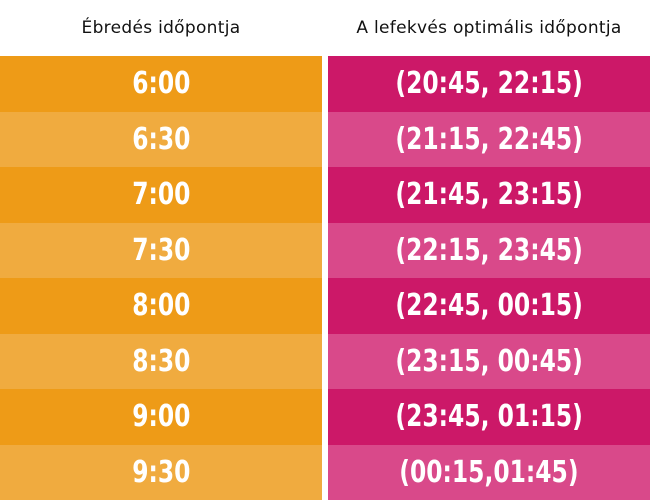 The image size is (650, 500). Describe the element at coordinates (325, 472) in the screenshot. I see `table-row: 9:30 (00:15,01:45)` at that location.